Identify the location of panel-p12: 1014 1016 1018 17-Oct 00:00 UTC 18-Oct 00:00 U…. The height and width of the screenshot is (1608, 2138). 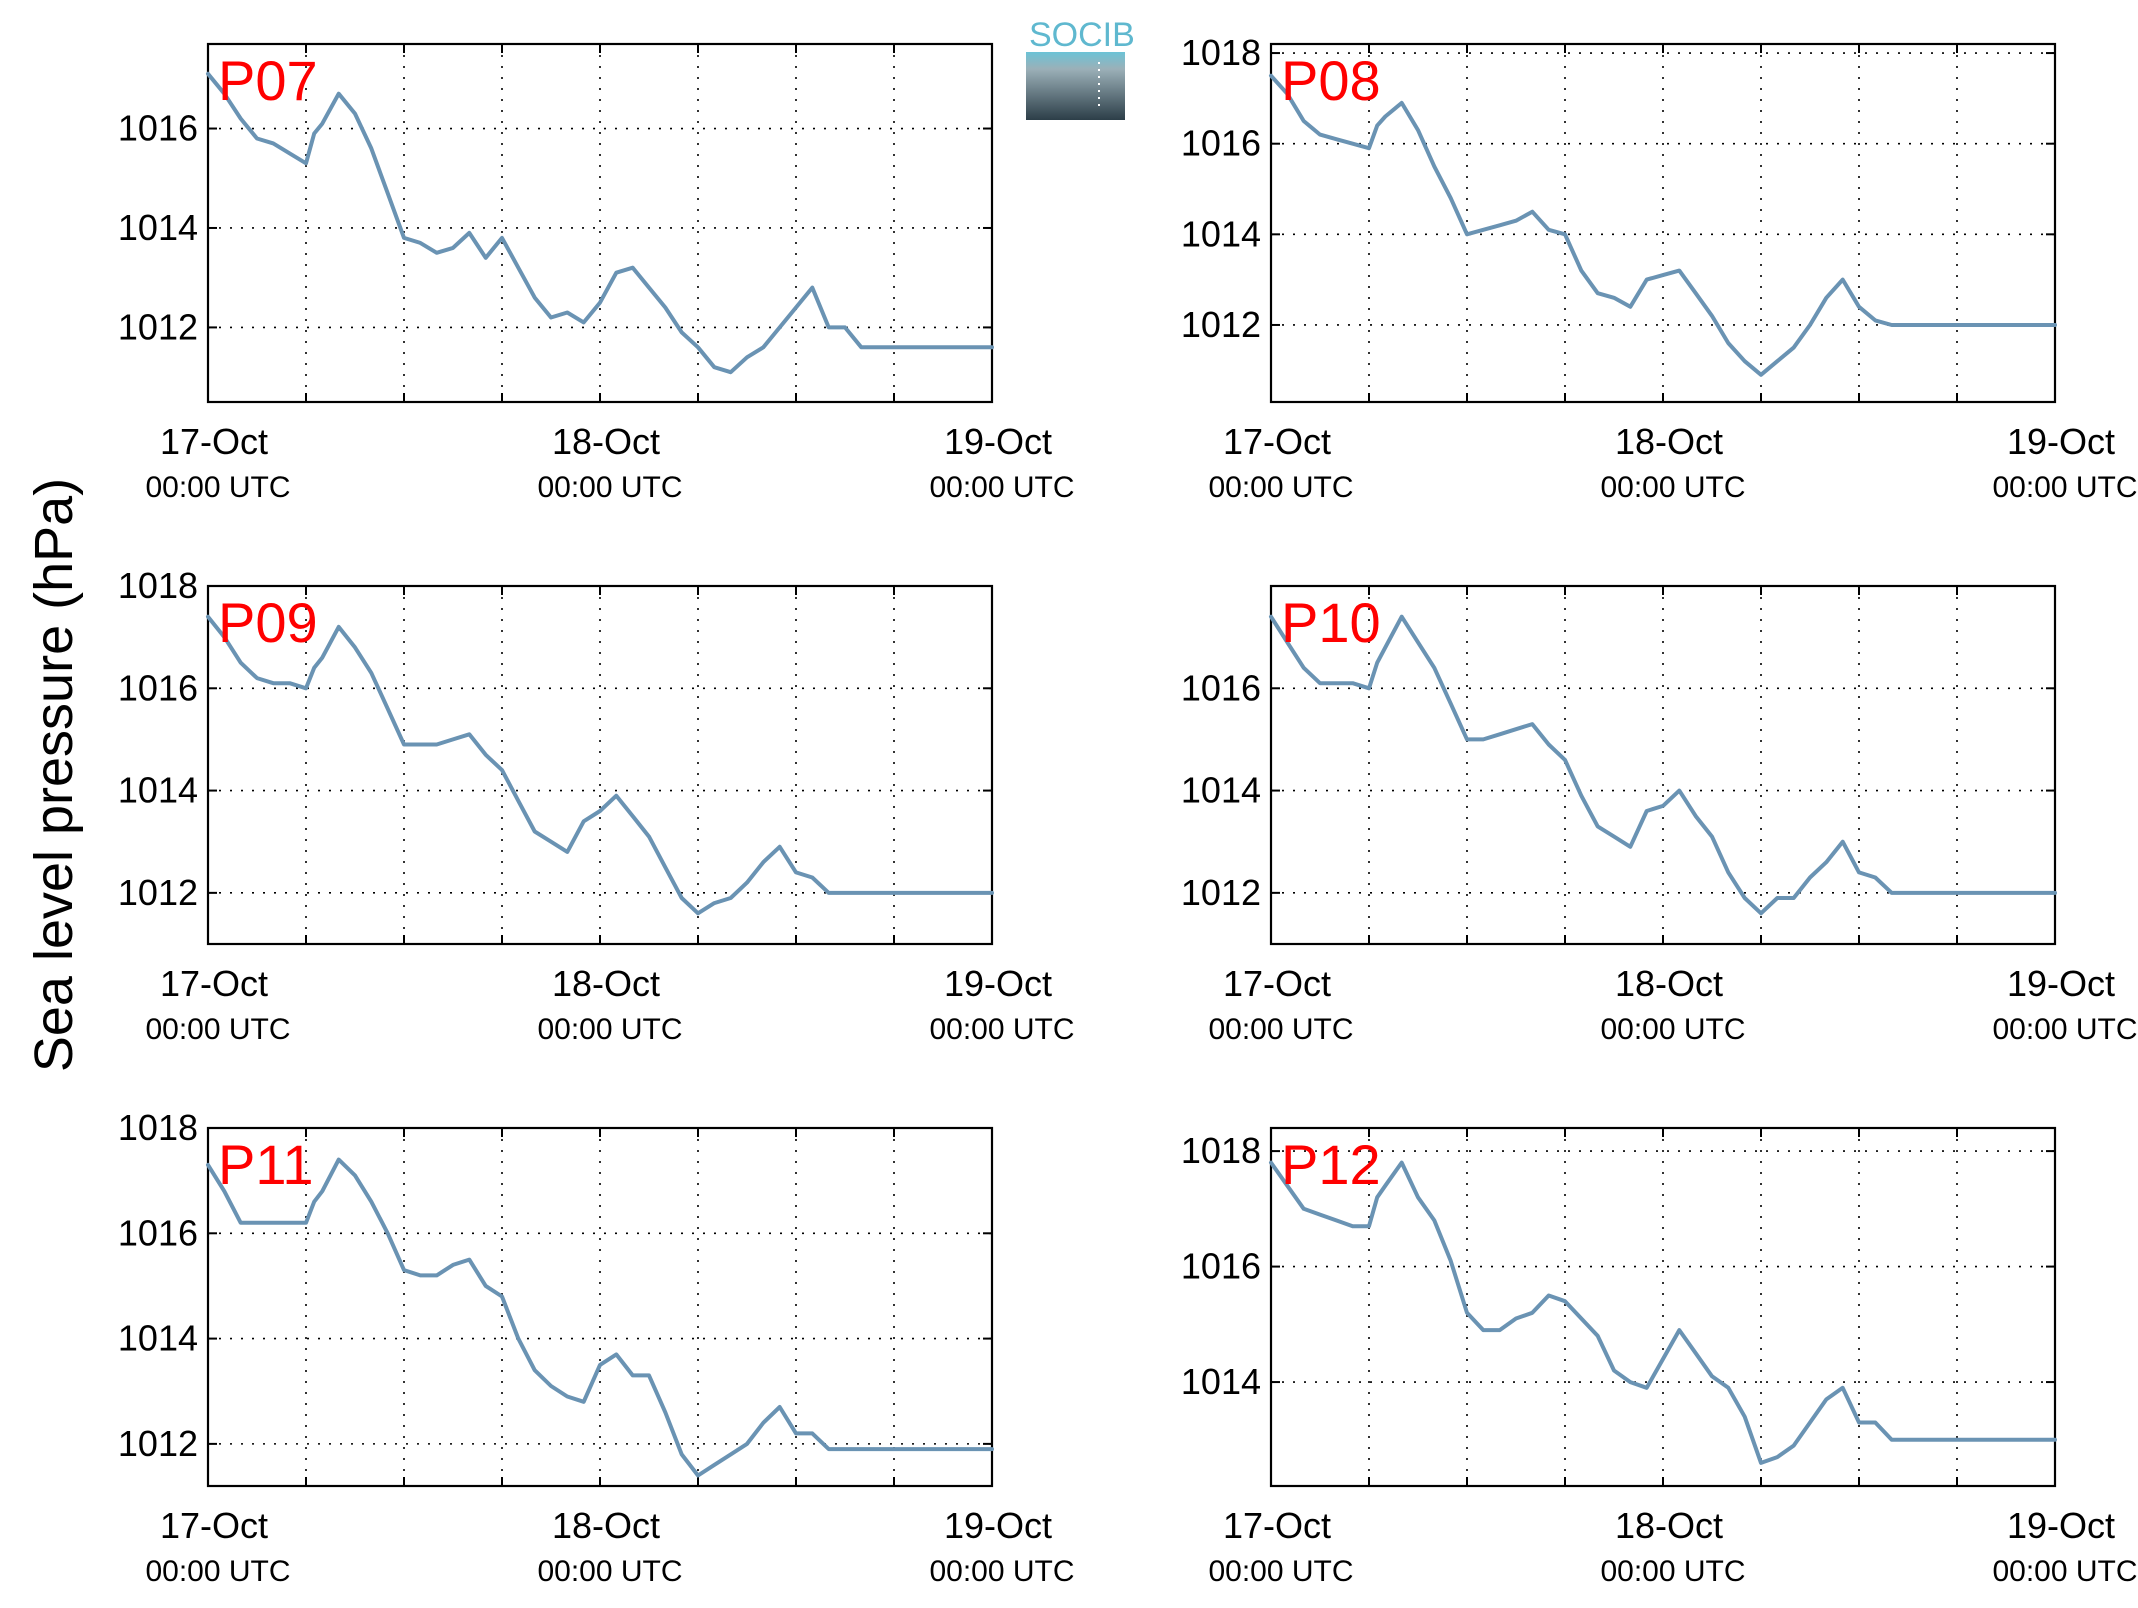
(1659, 1357).